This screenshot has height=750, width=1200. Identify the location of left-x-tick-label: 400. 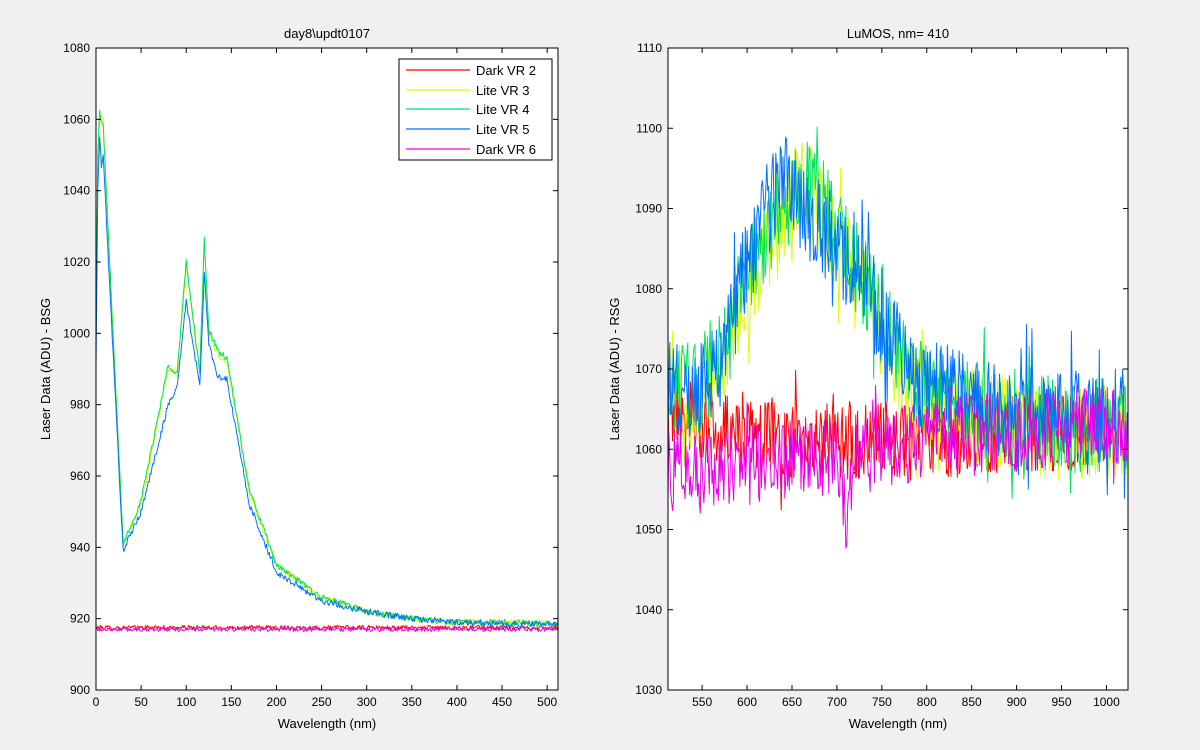
(457, 702).